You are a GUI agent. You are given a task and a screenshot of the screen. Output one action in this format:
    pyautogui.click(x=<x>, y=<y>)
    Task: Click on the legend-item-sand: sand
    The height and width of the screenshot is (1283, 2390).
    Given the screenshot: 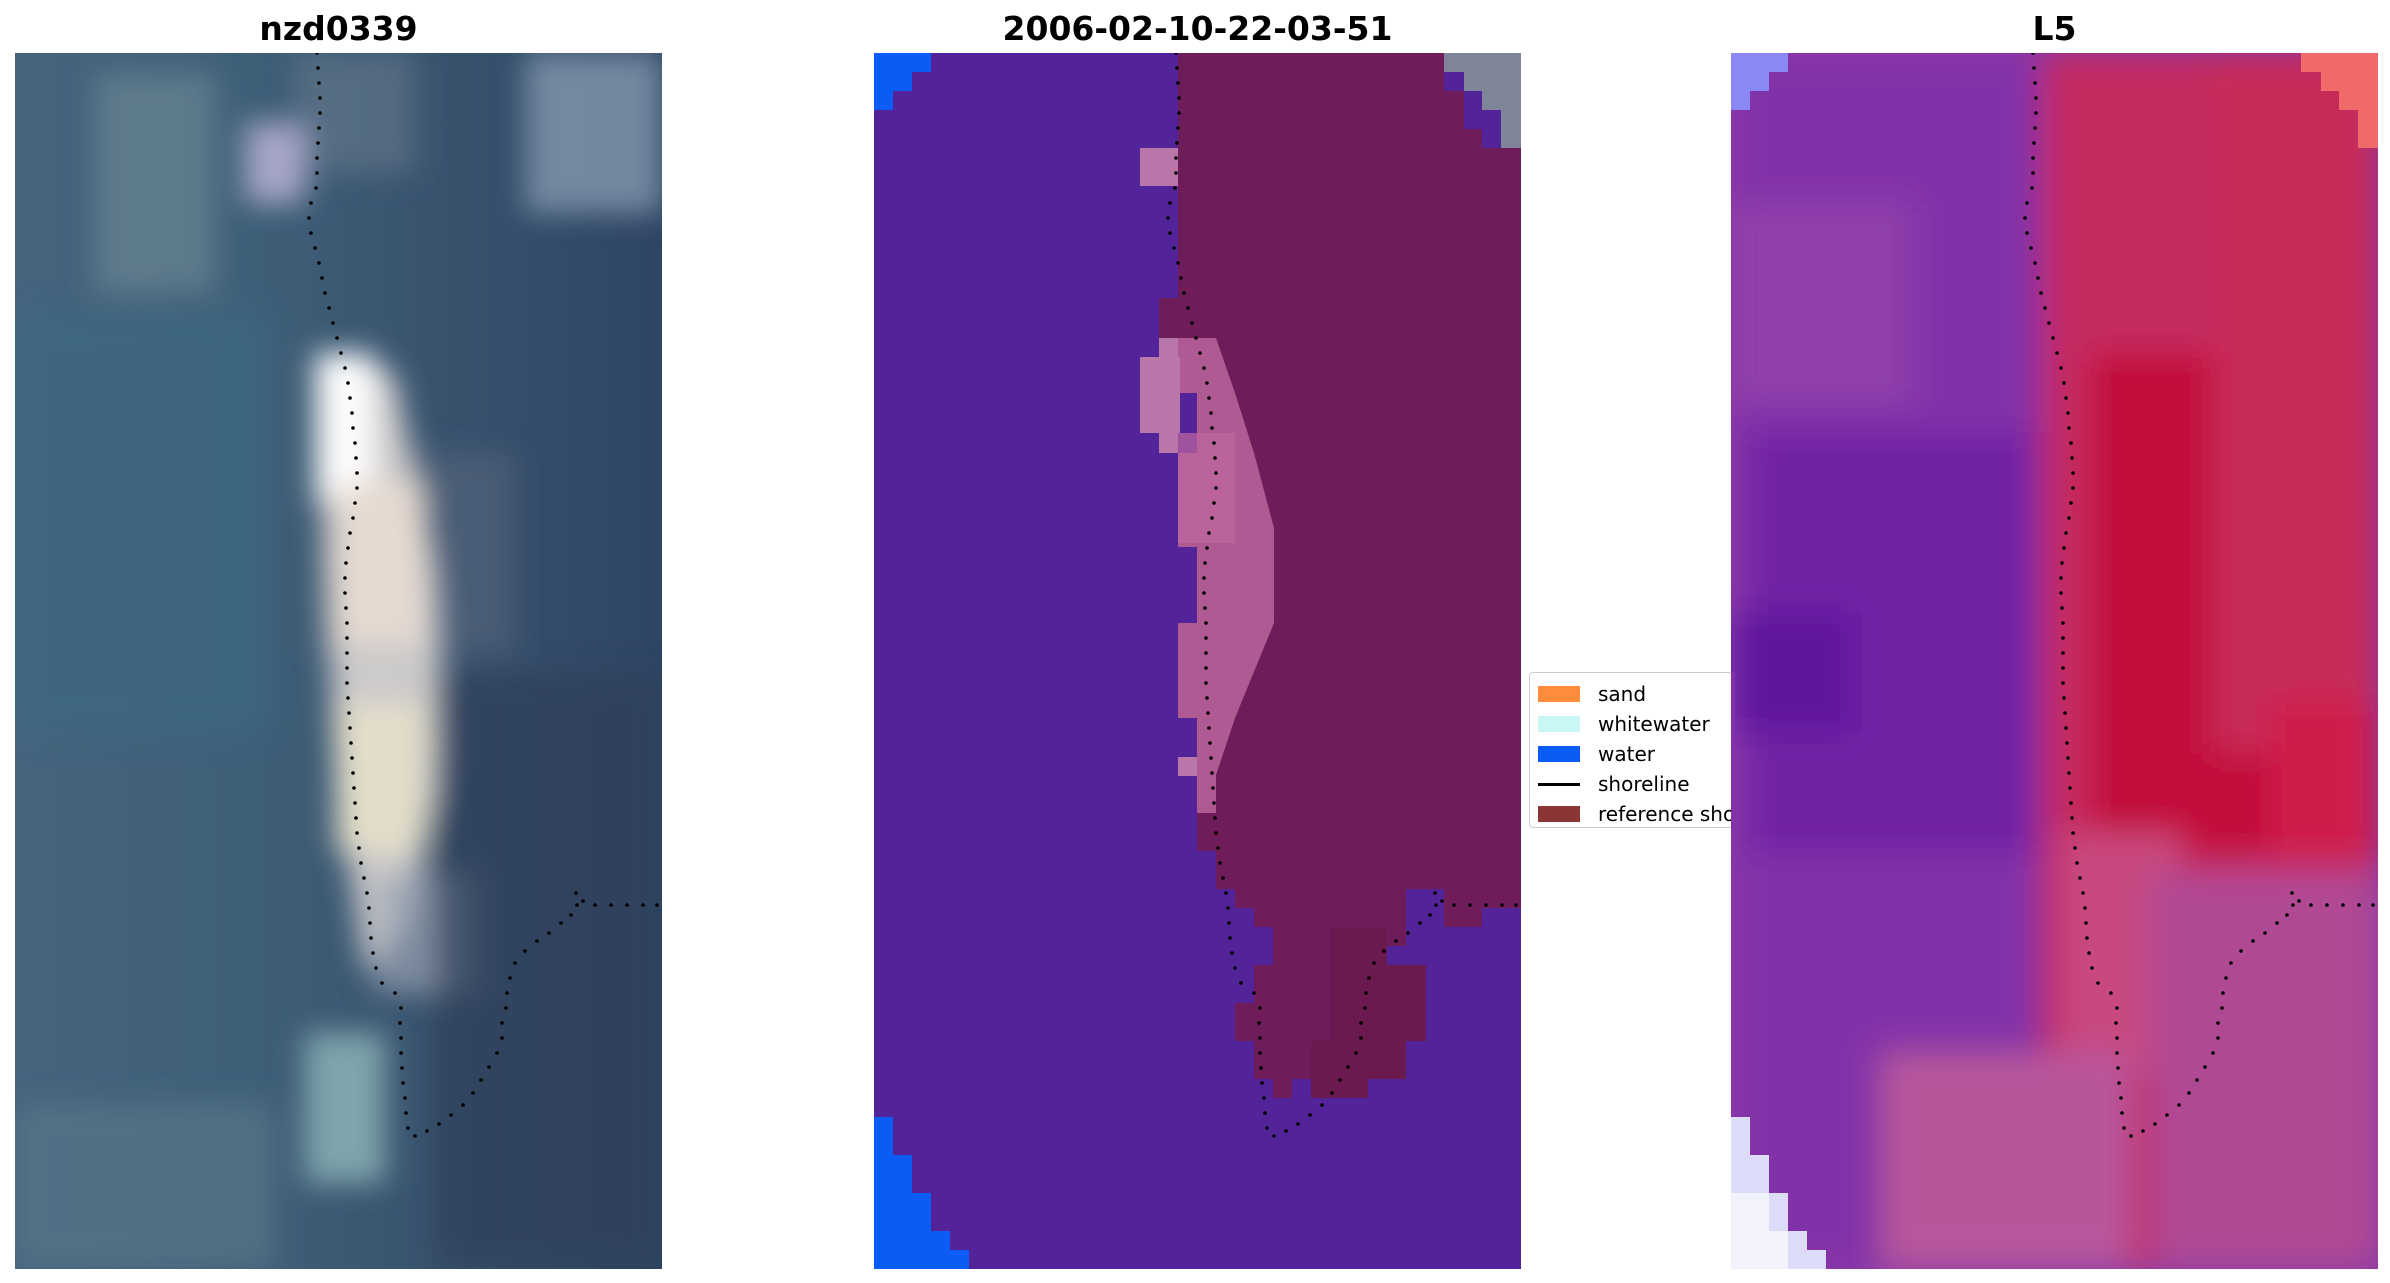 What is the action you would take?
    pyautogui.click(x=1592, y=694)
    